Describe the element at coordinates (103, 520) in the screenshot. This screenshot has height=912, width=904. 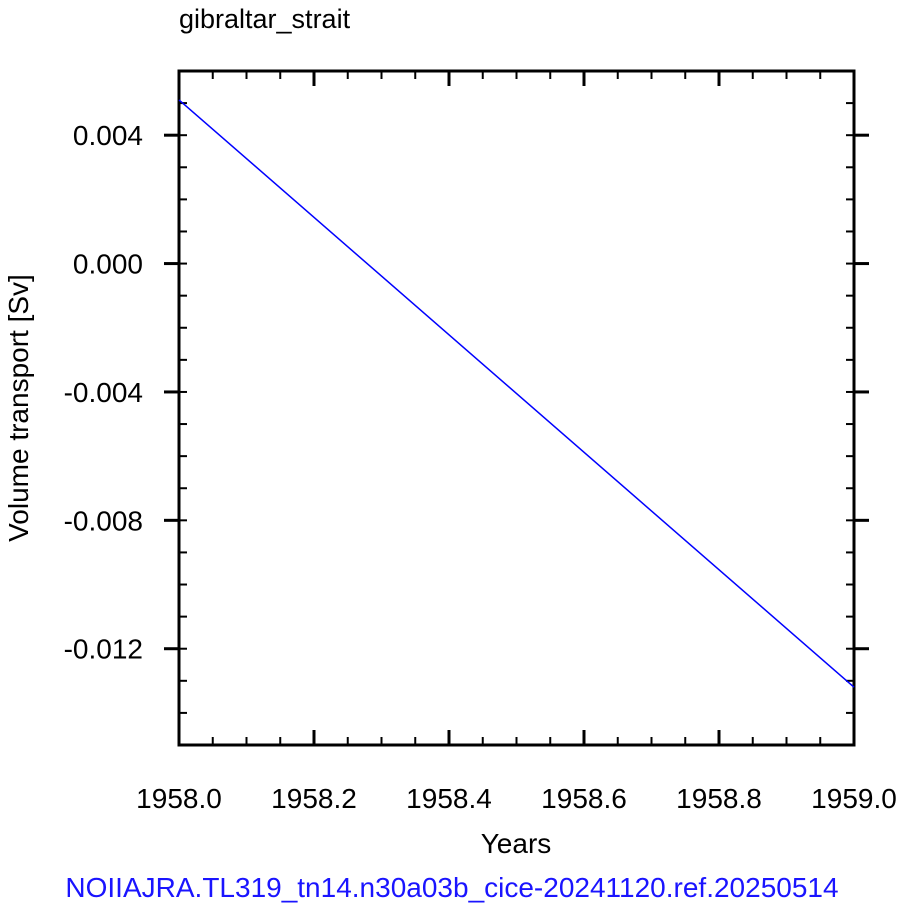
I see `y-tick-label: -0.008` at that location.